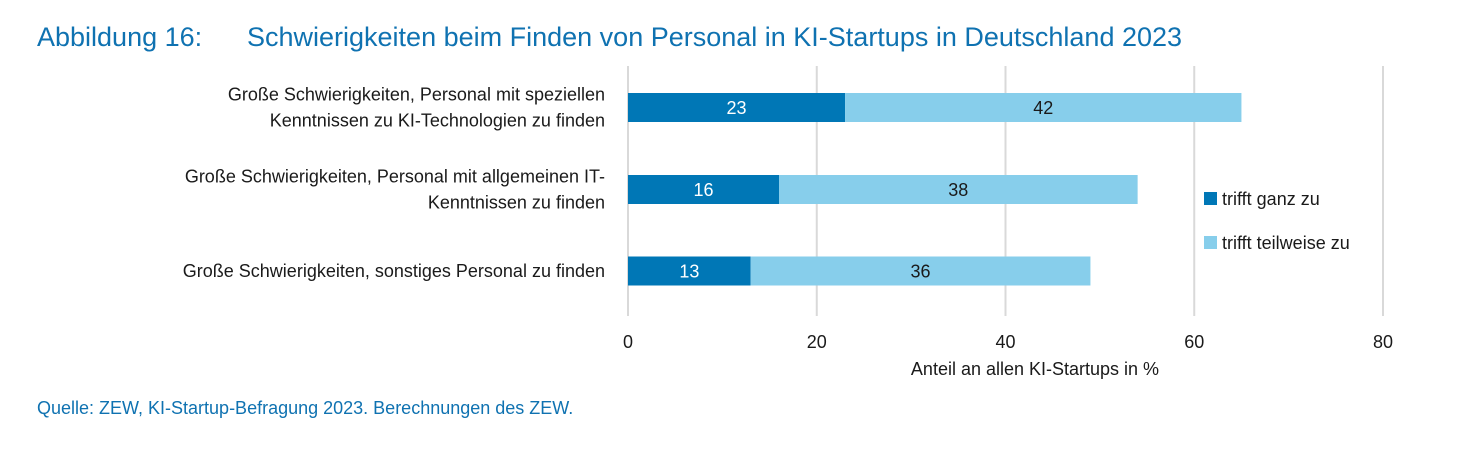  Describe the element at coordinates (516, 203) in the screenshot. I see `category-label: Kenntnissen zu finden` at that location.